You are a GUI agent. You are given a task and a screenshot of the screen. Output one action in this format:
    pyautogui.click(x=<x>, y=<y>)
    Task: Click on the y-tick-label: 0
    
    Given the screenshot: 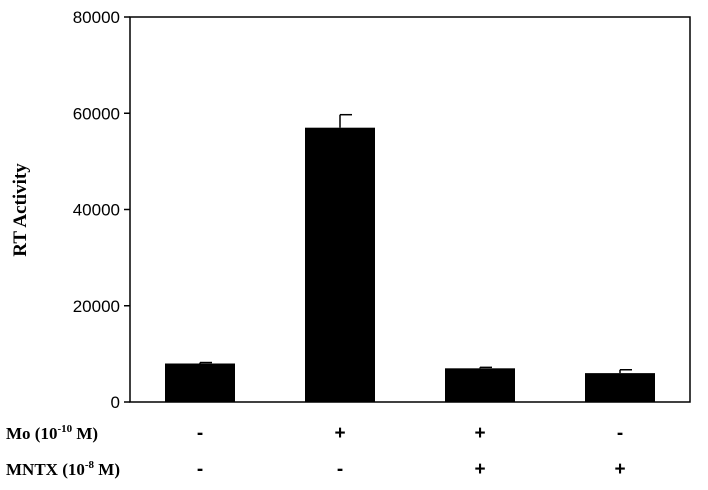 What is the action you would take?
    pyautogui.click(x=115, y=402)
    